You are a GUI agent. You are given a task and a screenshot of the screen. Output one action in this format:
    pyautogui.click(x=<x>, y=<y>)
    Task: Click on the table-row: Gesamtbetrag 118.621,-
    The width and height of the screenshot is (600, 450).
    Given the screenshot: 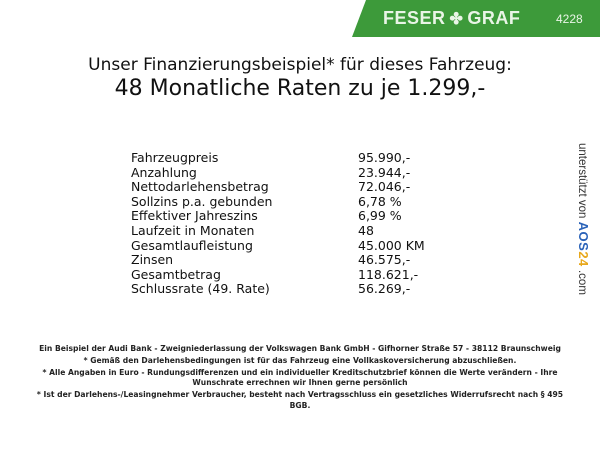 What is the action you would take?
    pyautogui.click(x=278, y=274)
    